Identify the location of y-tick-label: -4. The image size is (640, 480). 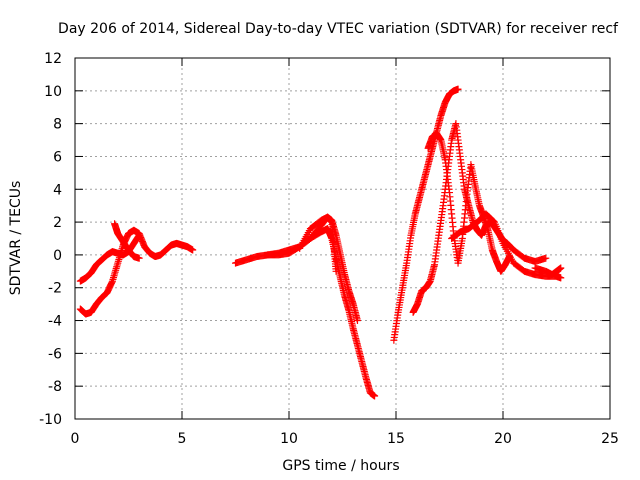
(55, 322).